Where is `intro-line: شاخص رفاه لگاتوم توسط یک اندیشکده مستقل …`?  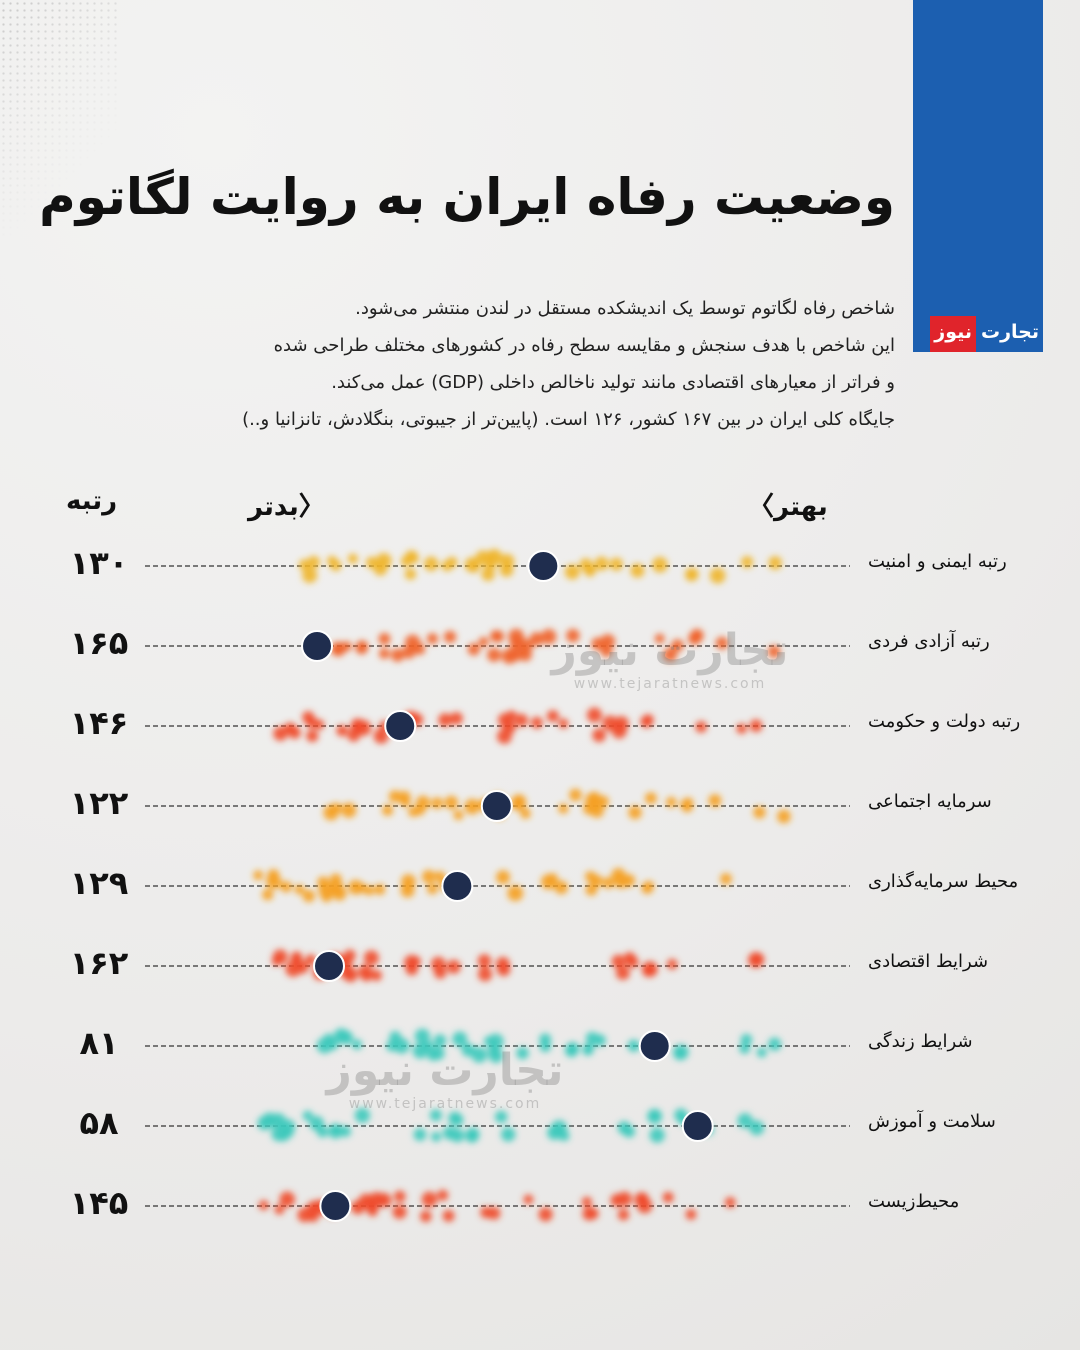 intro-line: شاخص رفاه لگاتوم توسط یک اندیشکده مستقل … is located at coordinates (625, 308).